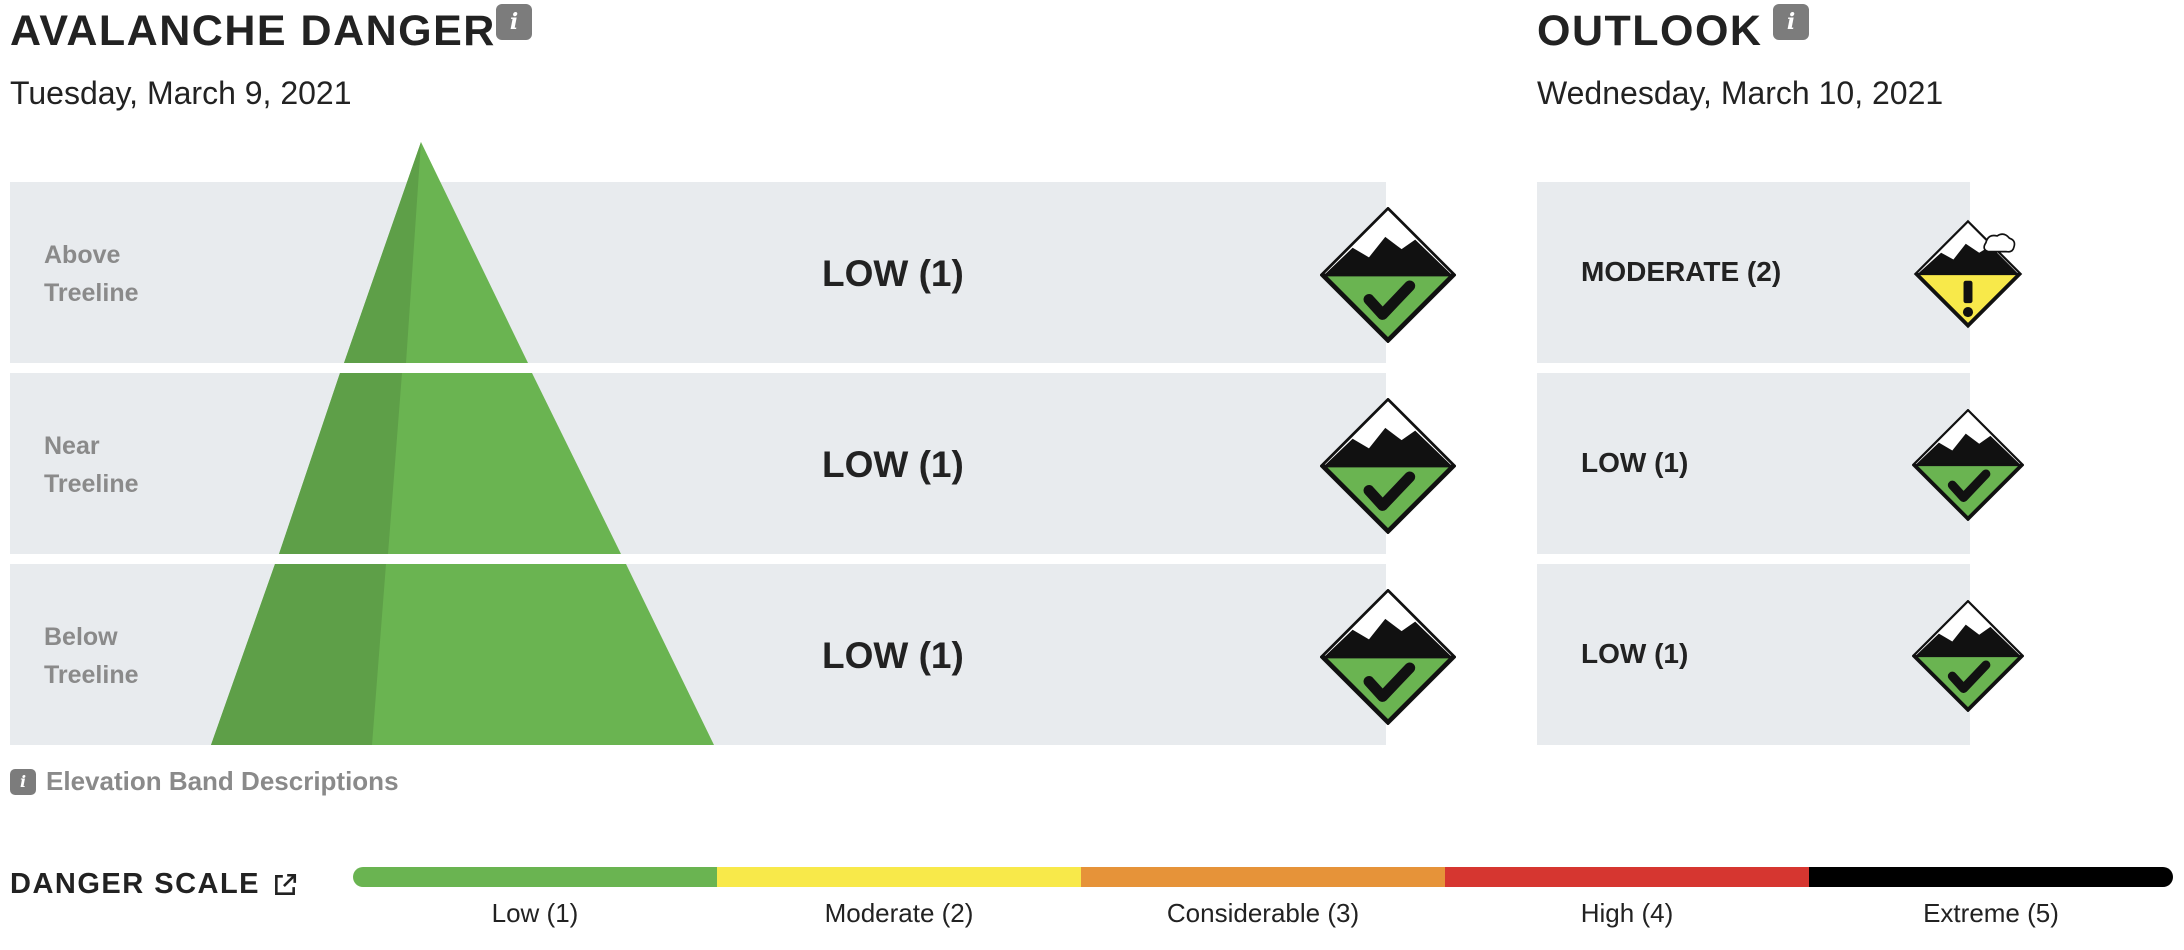 This screenshot has height=950, width=2184. Describe the element at coordinates (91, 465) in the screenshot. I see `band-label-near: Near Treeline` at that location.